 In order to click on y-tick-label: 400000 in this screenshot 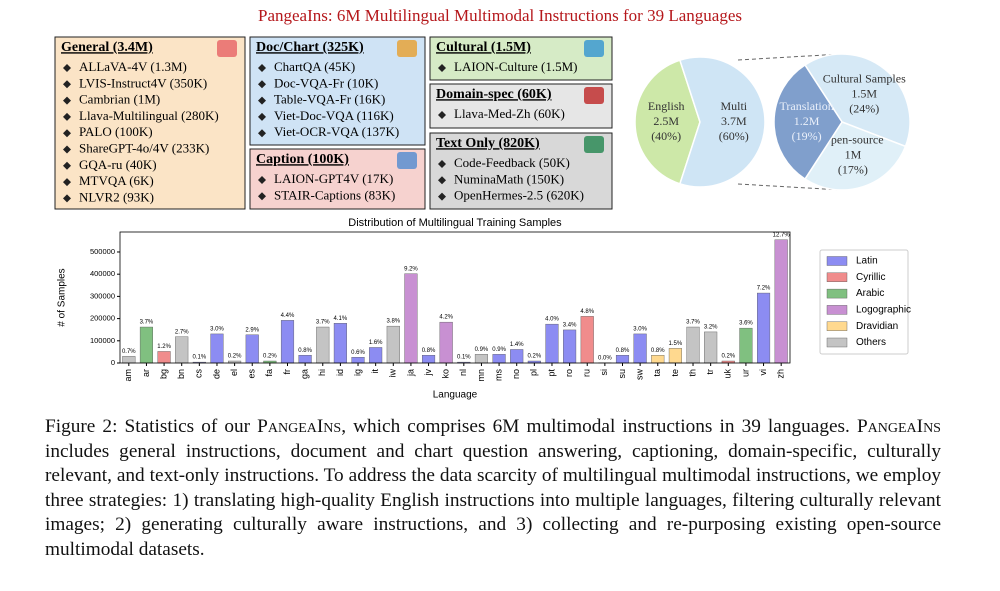, I will do `click(102, 273)`.